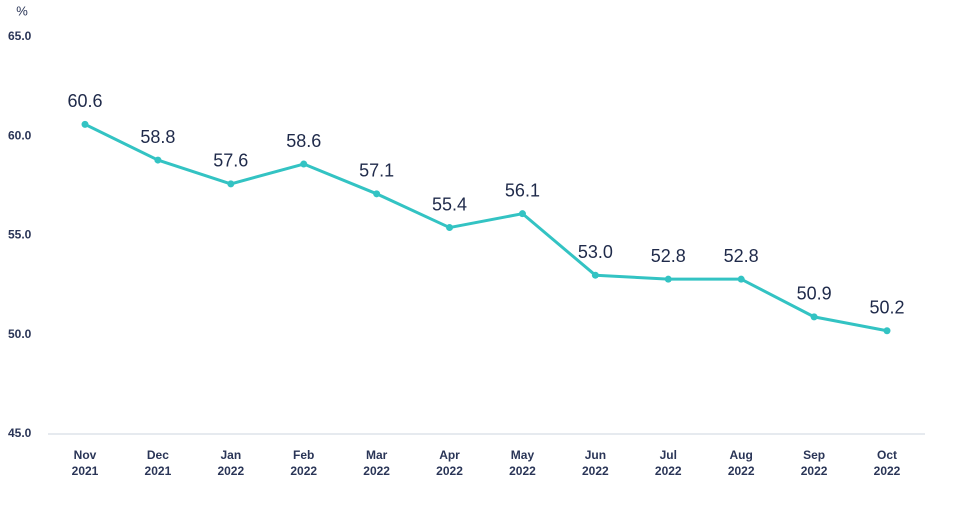 This screenshot has width=979, height=516. What do you see at coordinates (304, 463) in the screenshot?
I see `x-tick-label: Feb 2022` at bounding box center [304, 463].